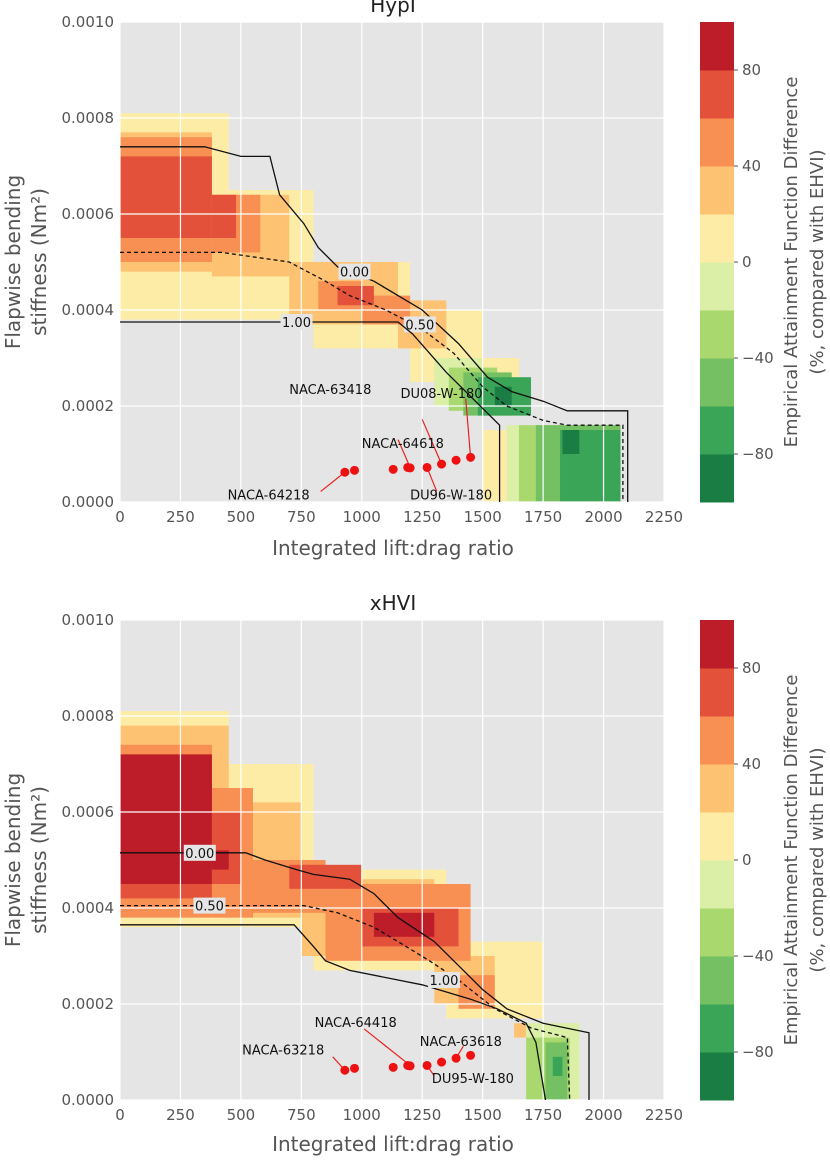 The height and width of the screenshot is (1161, 830). I want to click on airfoil-annotation: NACA-63418, so click(330, 390).